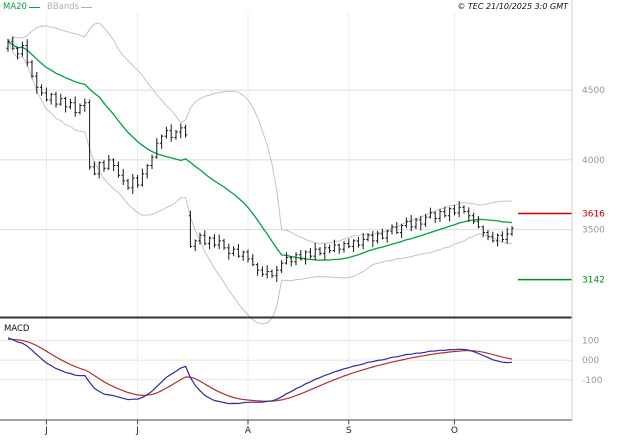 This screenshot has width=627, height=440. Describe the element at coordinates (63, 7) in the screenshot. I see `legend-bbands-label: BBands` at that location.